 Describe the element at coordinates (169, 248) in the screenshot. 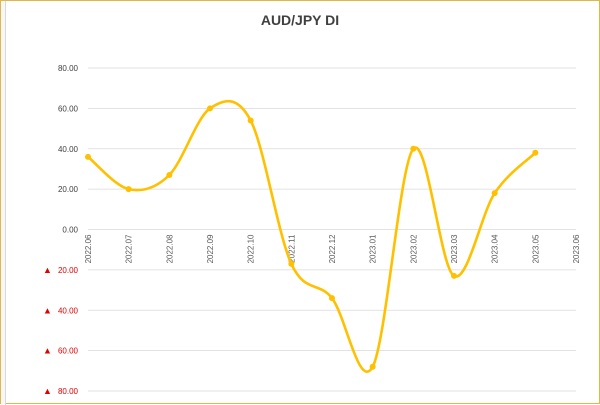

I see `x-tick-label: 2022.08` at that location.